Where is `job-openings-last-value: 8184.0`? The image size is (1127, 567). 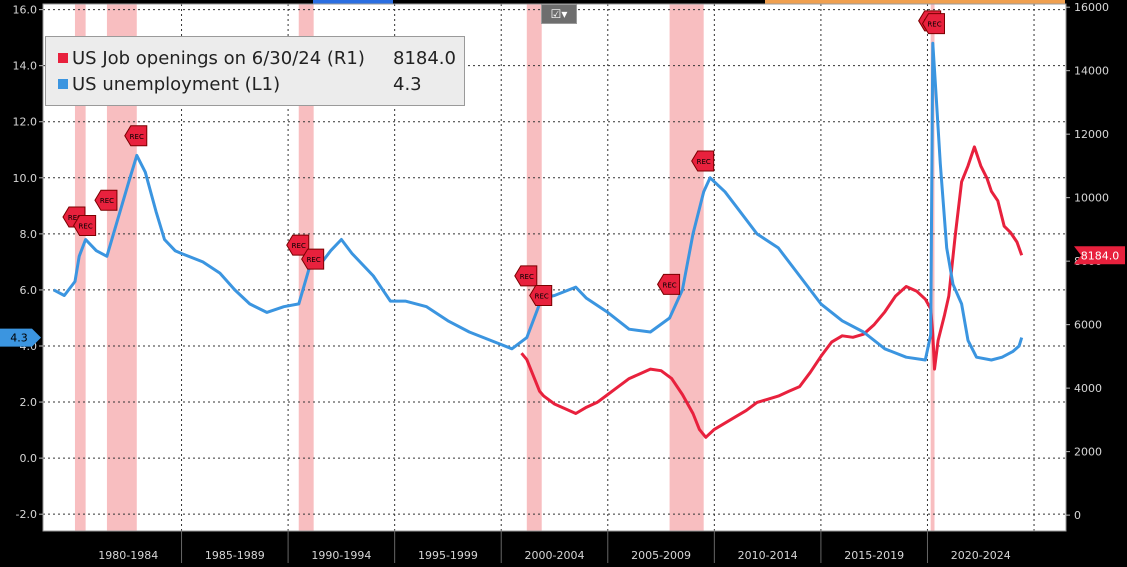
job-openings-last-value: 8184.0 is located at coordinates (1100, 255).